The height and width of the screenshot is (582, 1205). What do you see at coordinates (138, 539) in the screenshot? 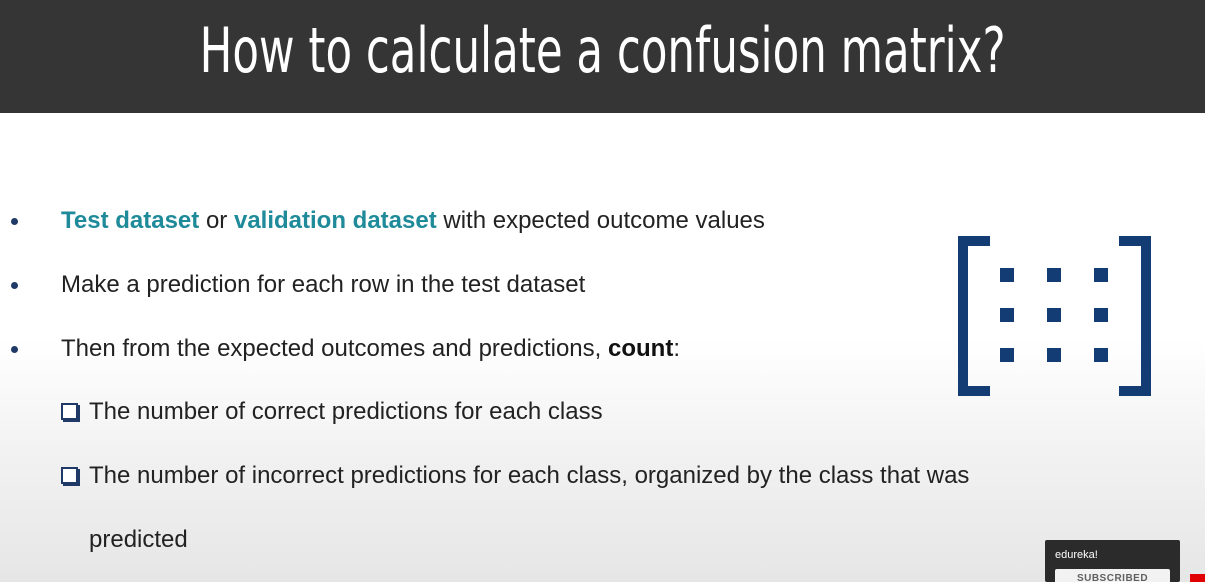
I see `subbullet-text: predicted` at bounding box center [138, 539].